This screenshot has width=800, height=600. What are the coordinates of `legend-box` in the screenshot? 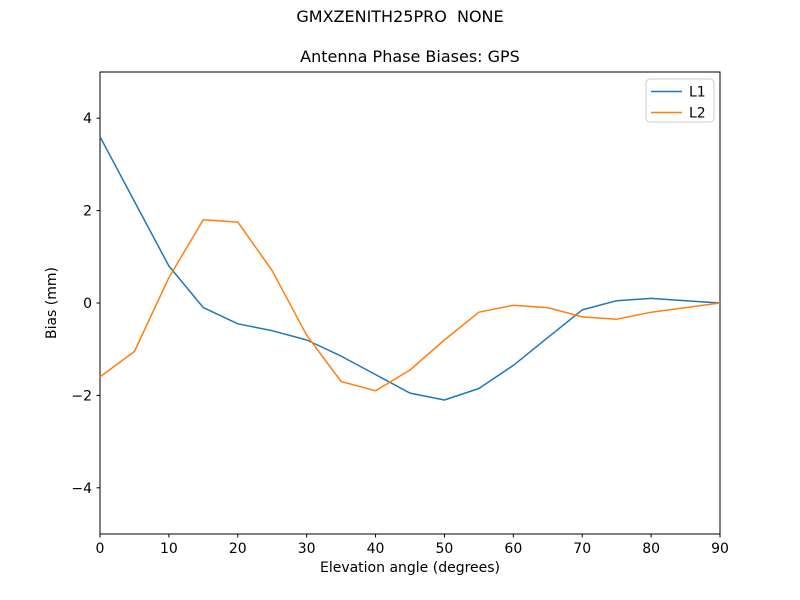 It's located at (680, 100).